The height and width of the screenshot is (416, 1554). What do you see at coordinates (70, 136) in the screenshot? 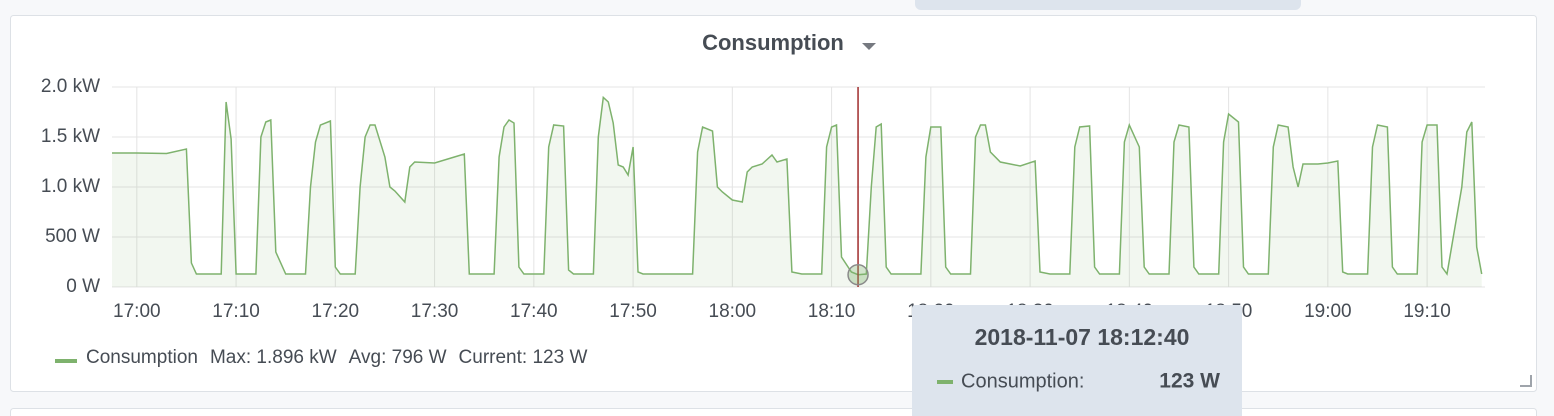
I see `y-tick-label: 1.5 kW` at bounding box center [70, 136].